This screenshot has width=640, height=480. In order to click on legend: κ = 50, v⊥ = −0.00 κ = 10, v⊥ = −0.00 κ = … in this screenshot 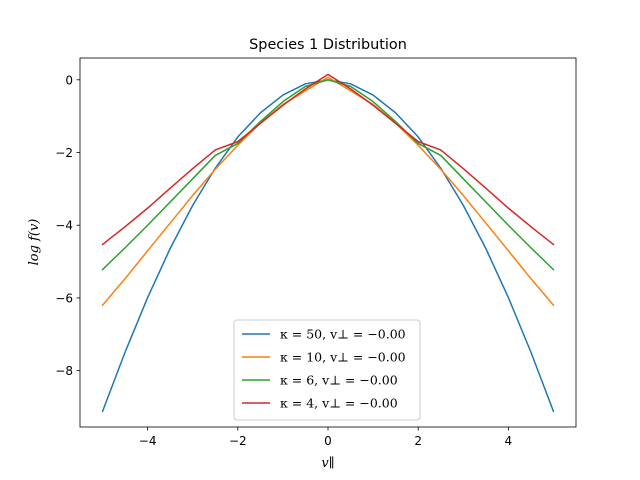, I will do `click(327, 370)`.